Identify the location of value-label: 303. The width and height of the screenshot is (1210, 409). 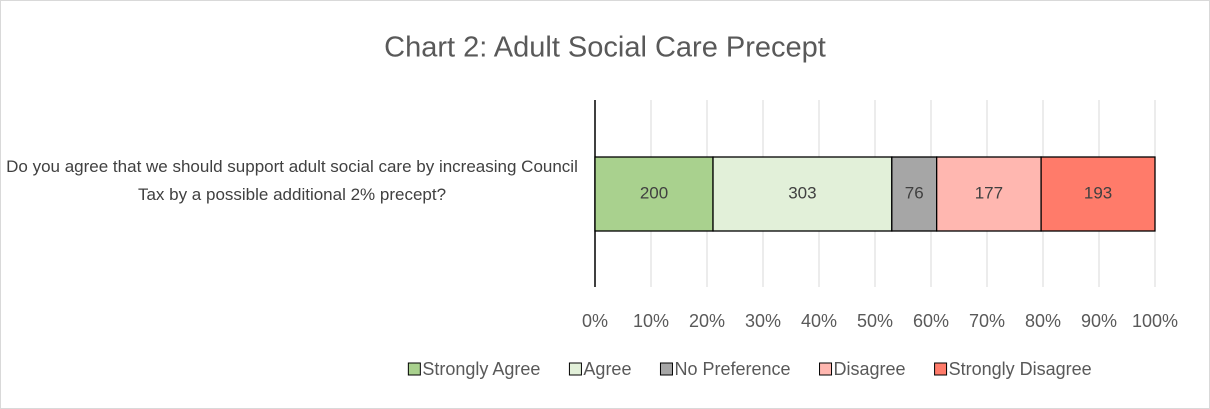
(802, 192).